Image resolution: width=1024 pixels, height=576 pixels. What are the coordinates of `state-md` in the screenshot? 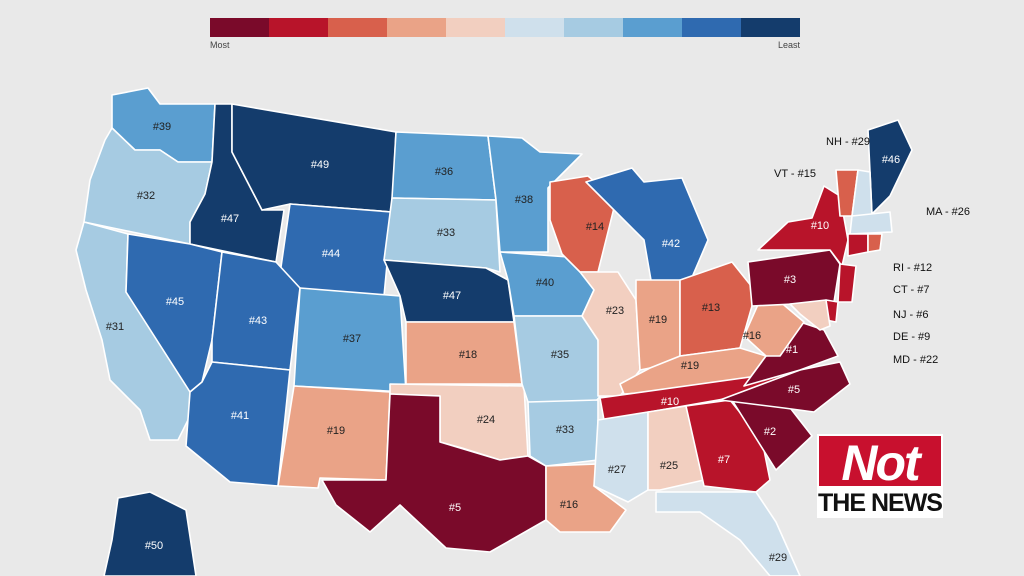 It's located at (810, 315).